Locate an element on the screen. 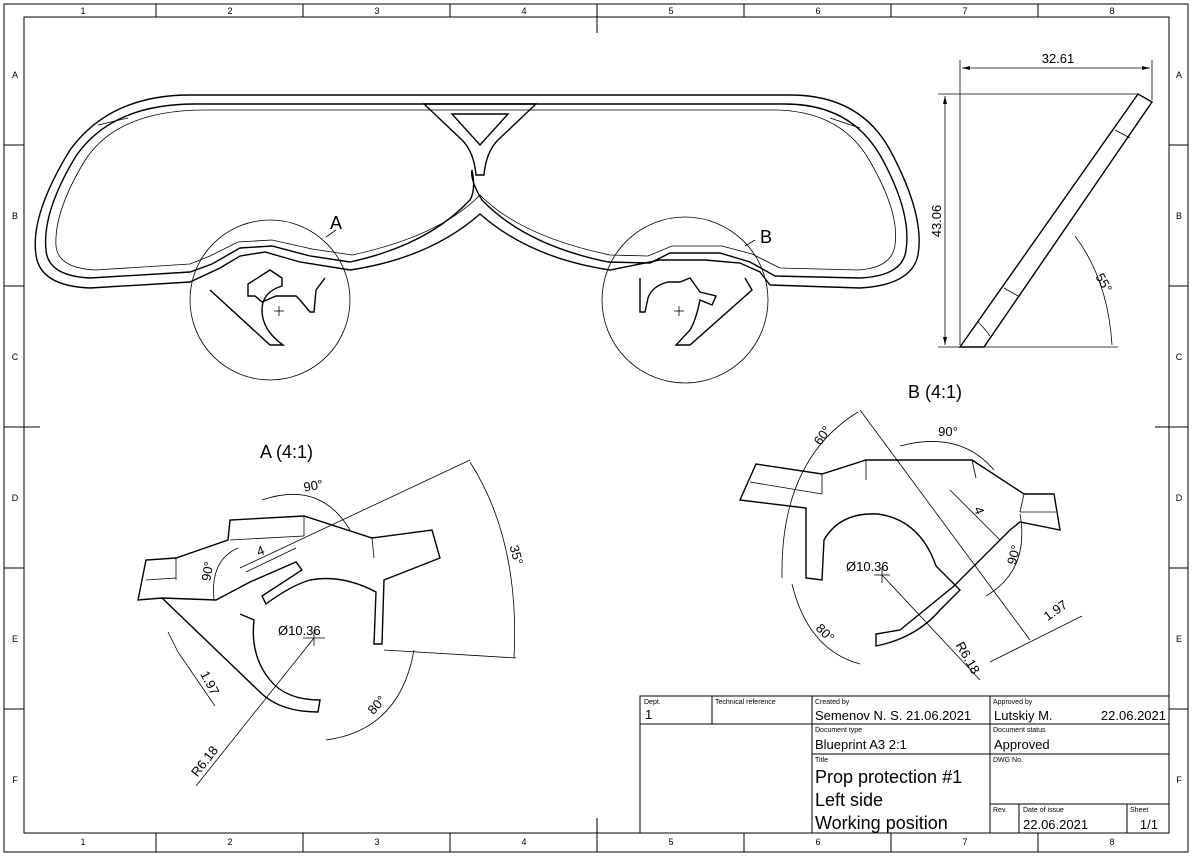 The width and height of the screenshot is (1192, 857). title-line-1: Prop protection #1 is located at coordinates (888, 777).